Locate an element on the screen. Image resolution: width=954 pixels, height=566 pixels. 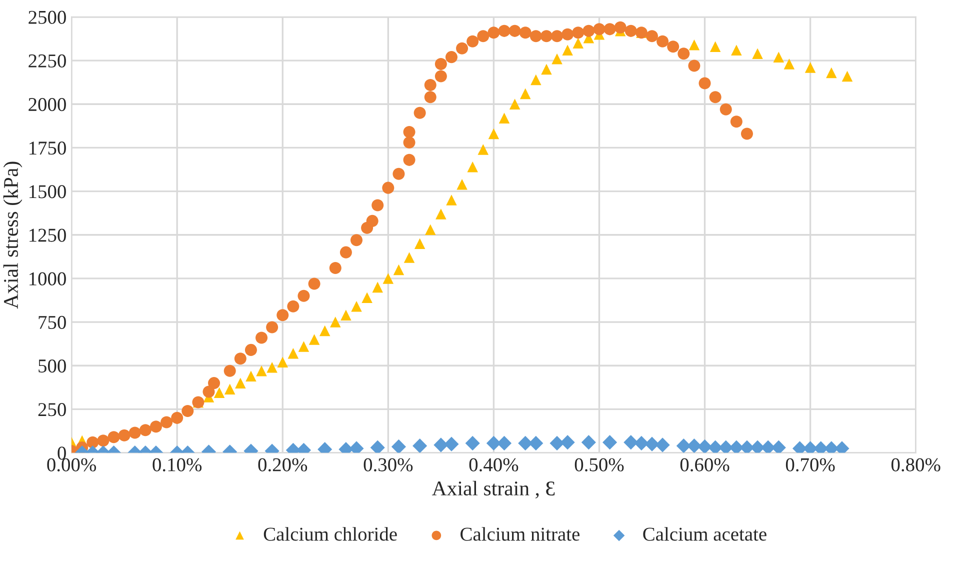
legend-label: Calcium chloride is located at coordinates (330, 534).